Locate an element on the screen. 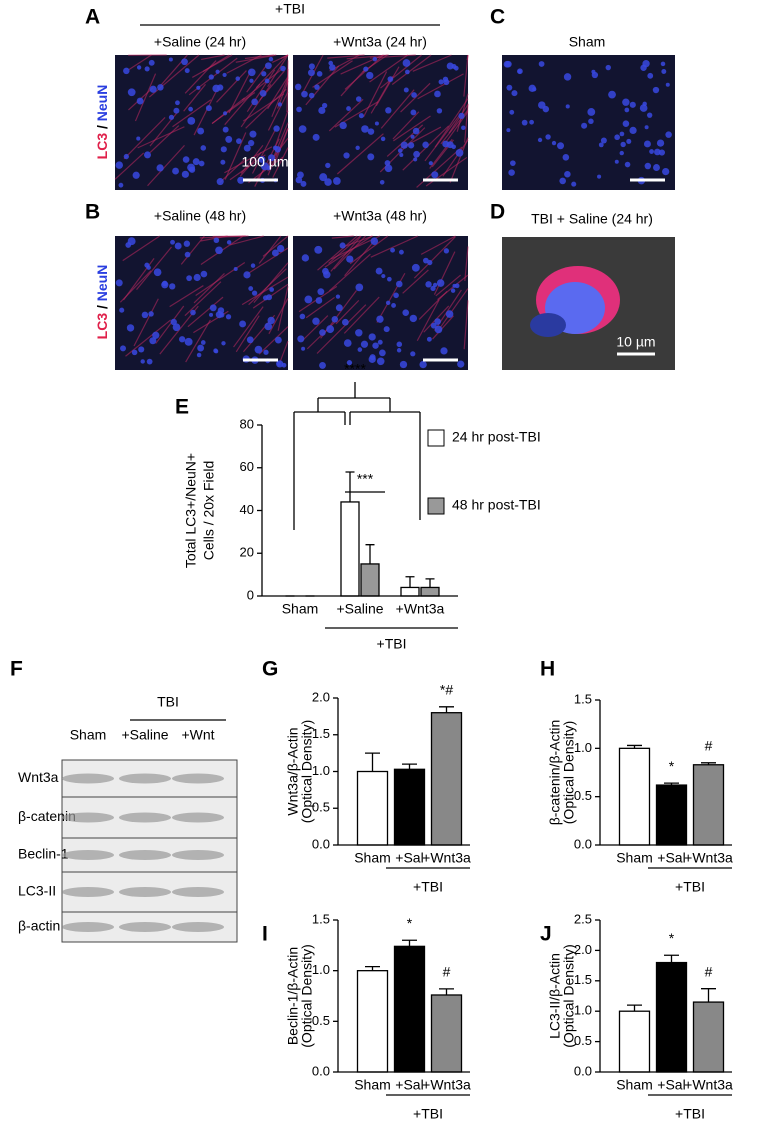  legend-label: 24 hr post-TBI is located at coordinates (496, 437).